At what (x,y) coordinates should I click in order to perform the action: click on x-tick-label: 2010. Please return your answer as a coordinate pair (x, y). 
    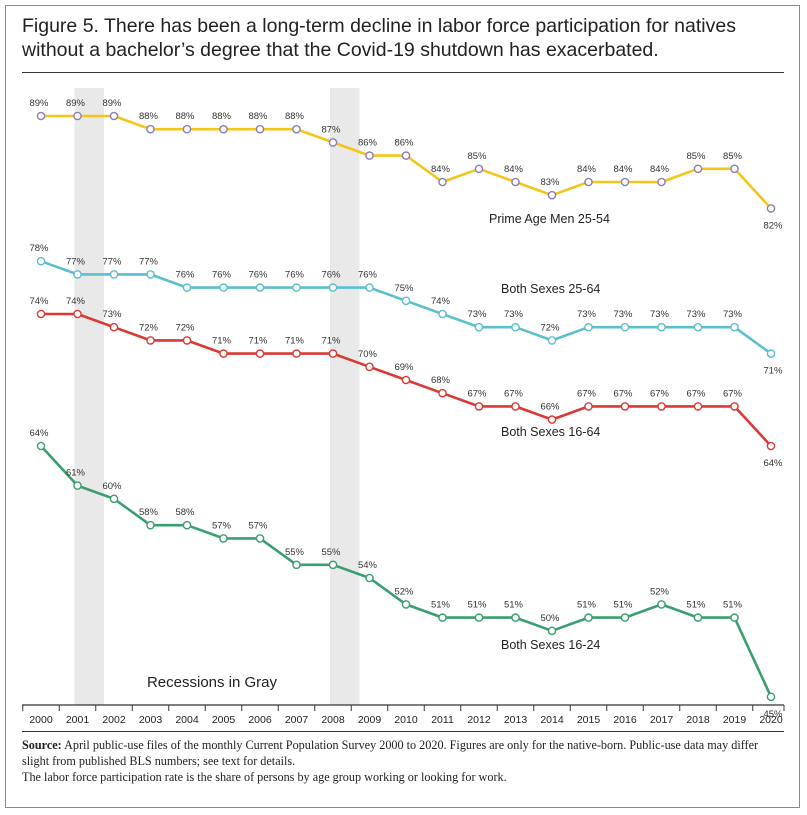
    Looking at the image, I should click on (406, 720).